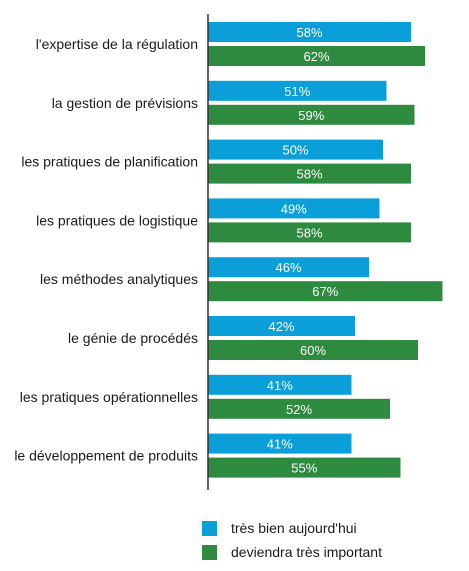 This screenshot has width=469, height=571. I want to click on value-label: 59%, so click(311, 115).